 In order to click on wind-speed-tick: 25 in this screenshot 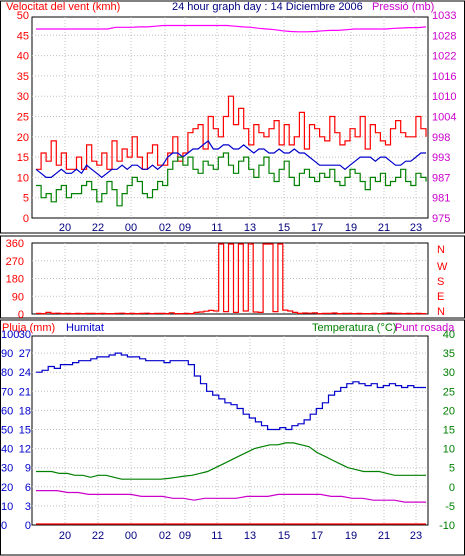, I will do `click(23, 118)`.